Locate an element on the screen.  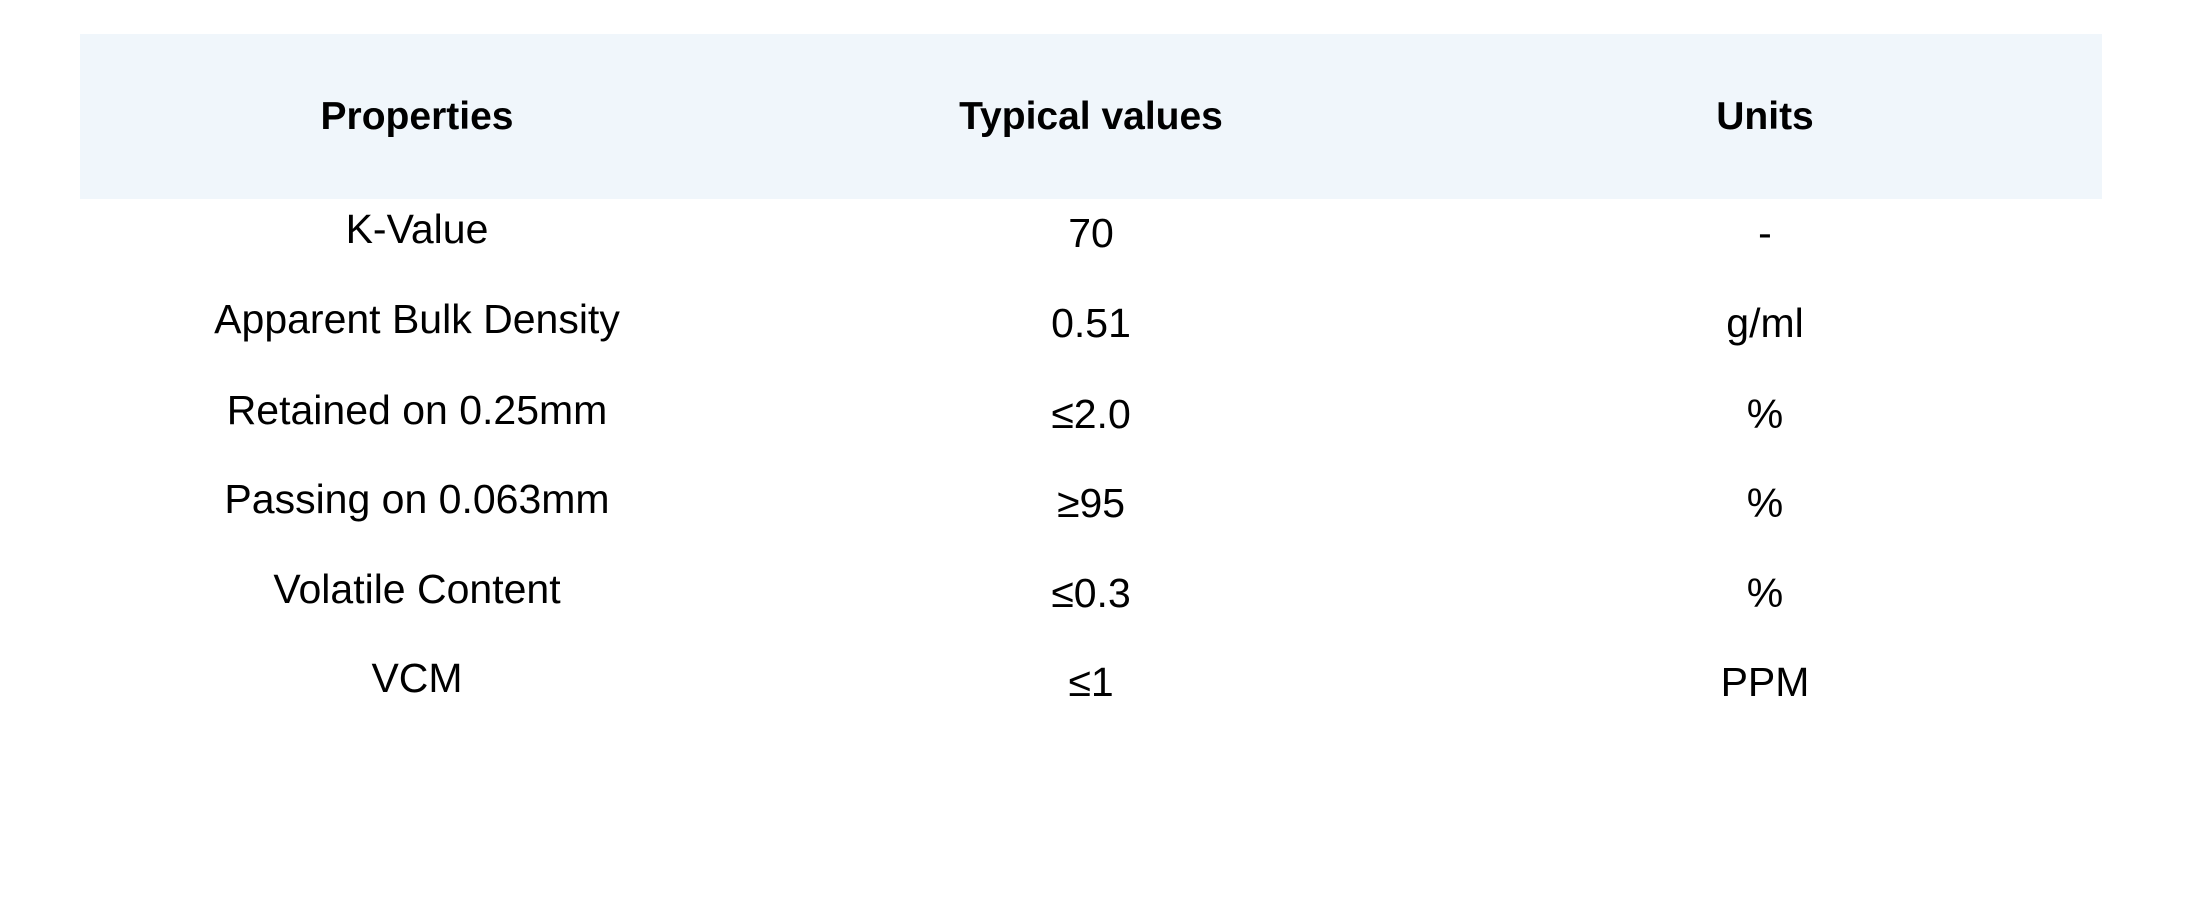
table-row: Retained on 0.25mm ≤2.0 % is located at coordinates (1091, 410).